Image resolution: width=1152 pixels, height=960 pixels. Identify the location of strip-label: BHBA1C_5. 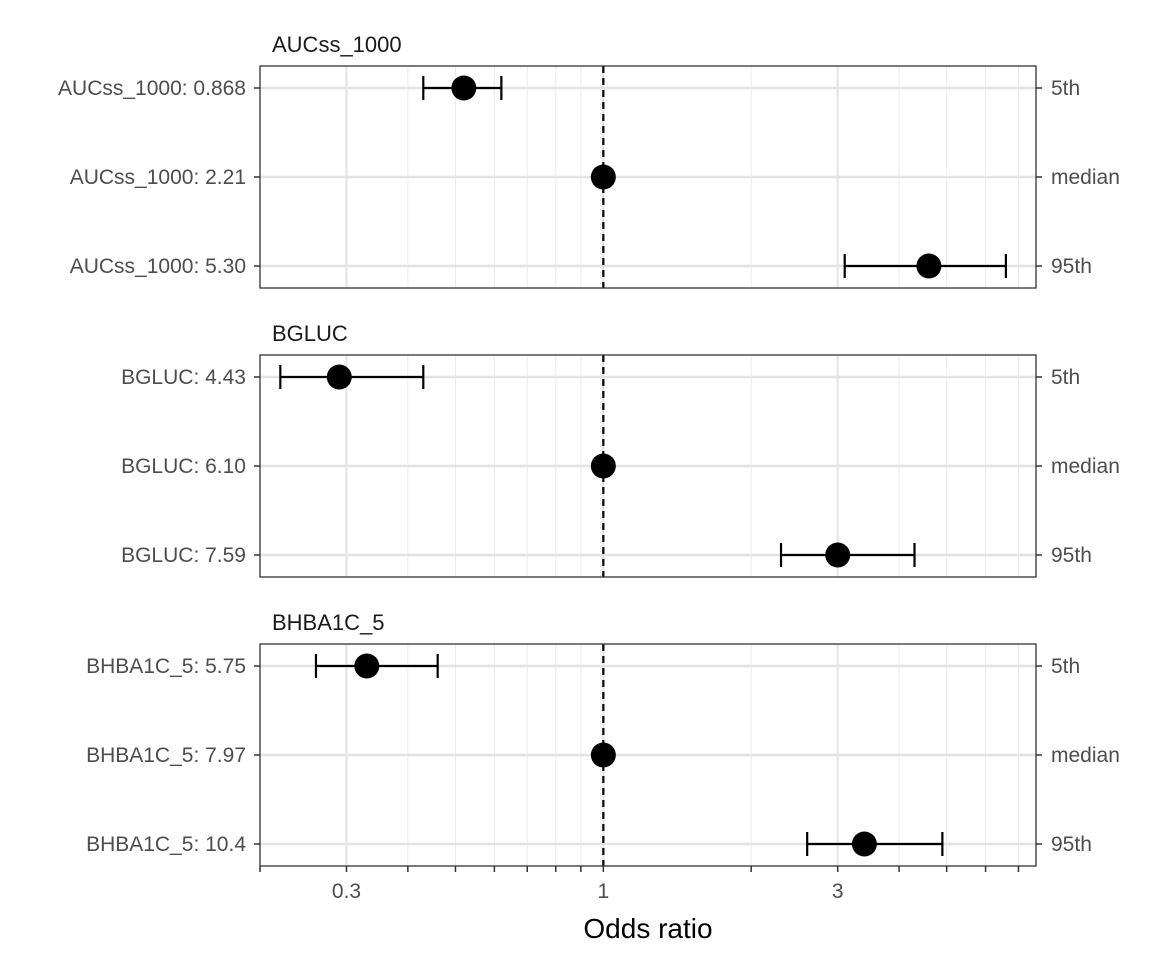
(328, 622).